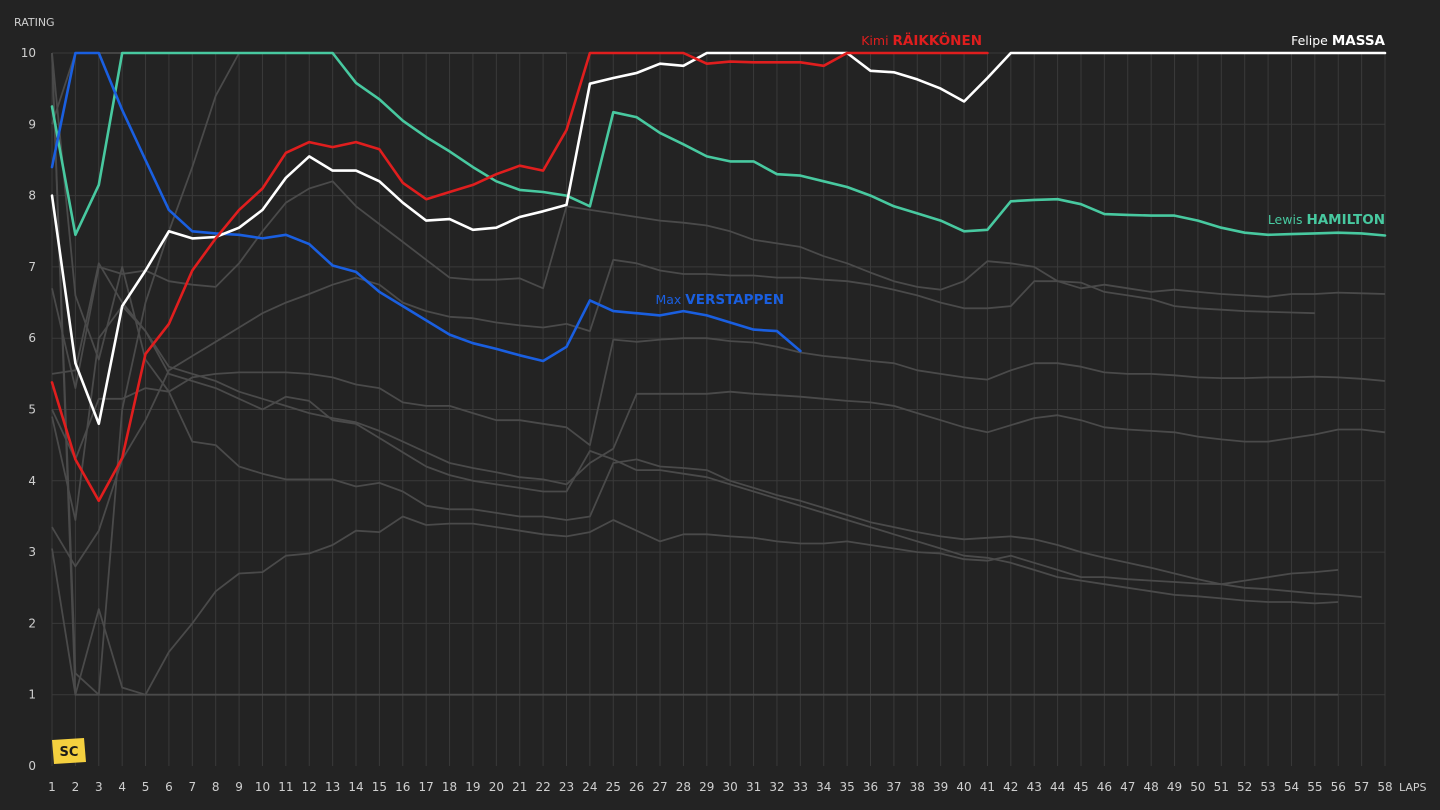 The height and width of the screenshot is (810, 1440). I want to click on safety-car-badge-text: SC, so click(69, 752).